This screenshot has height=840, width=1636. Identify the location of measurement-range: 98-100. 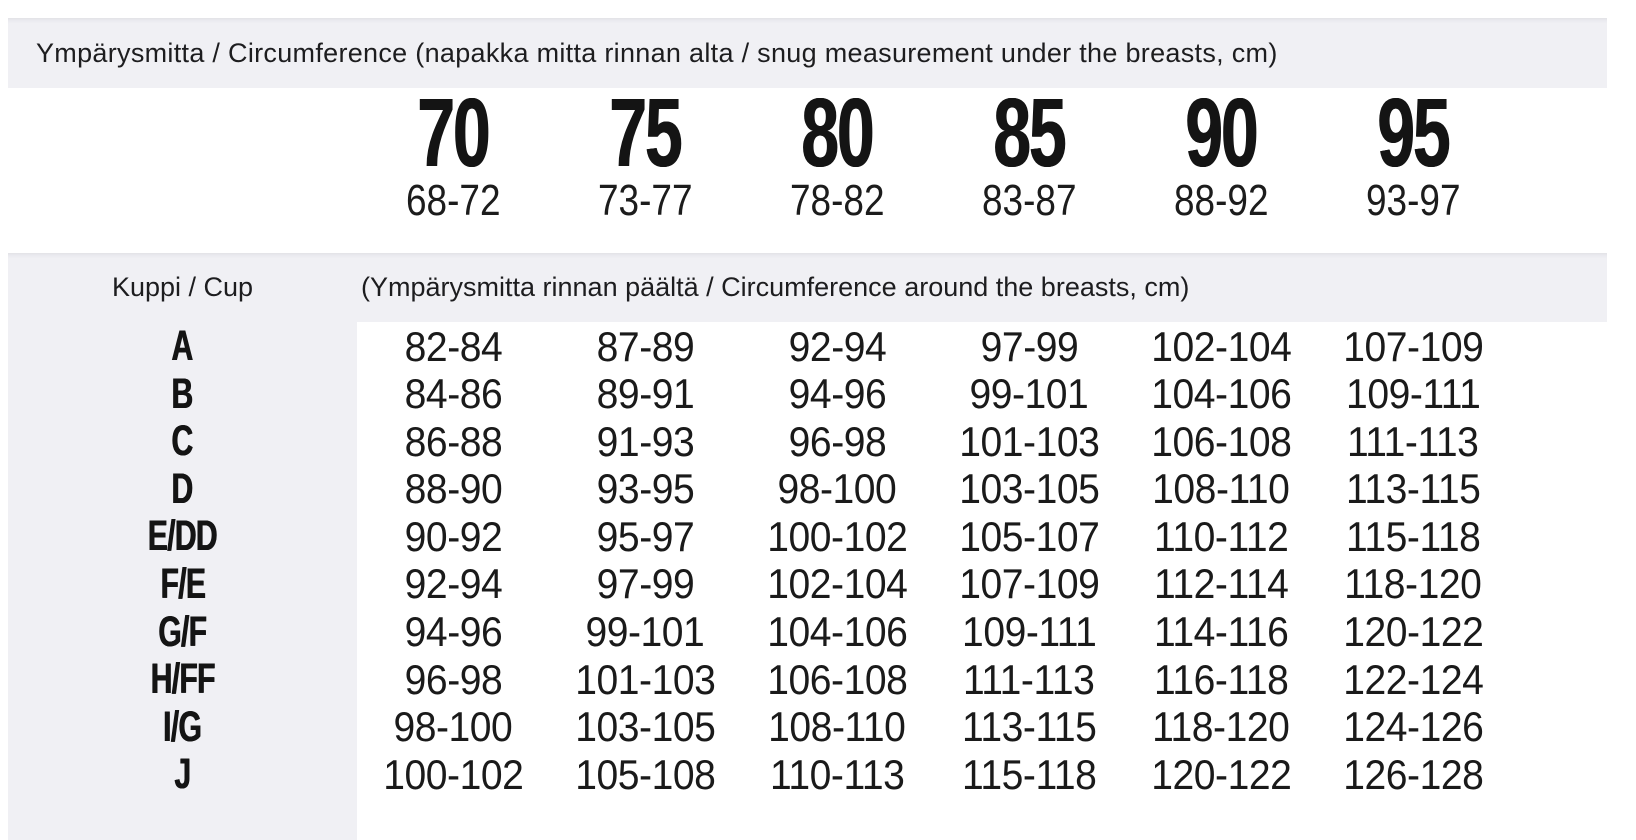
(453, 727).